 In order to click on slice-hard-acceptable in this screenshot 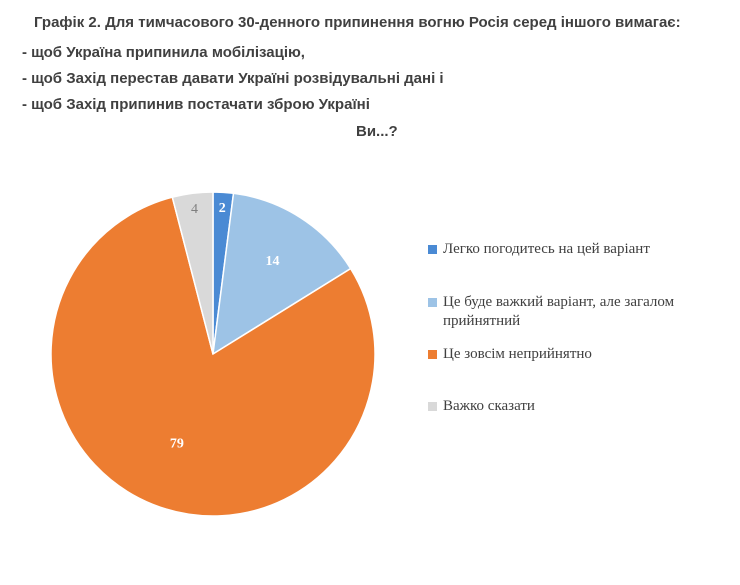, I will do `click(282, 274)`.